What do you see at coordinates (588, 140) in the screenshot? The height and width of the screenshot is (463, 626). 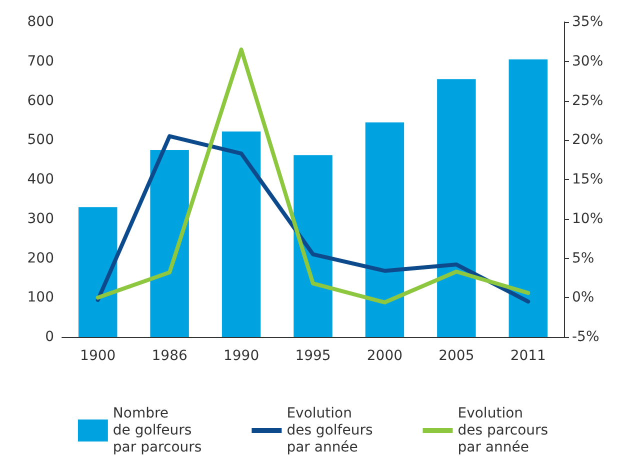 I see `y2-tick-label: 20%` at bounding box center [588, 140].